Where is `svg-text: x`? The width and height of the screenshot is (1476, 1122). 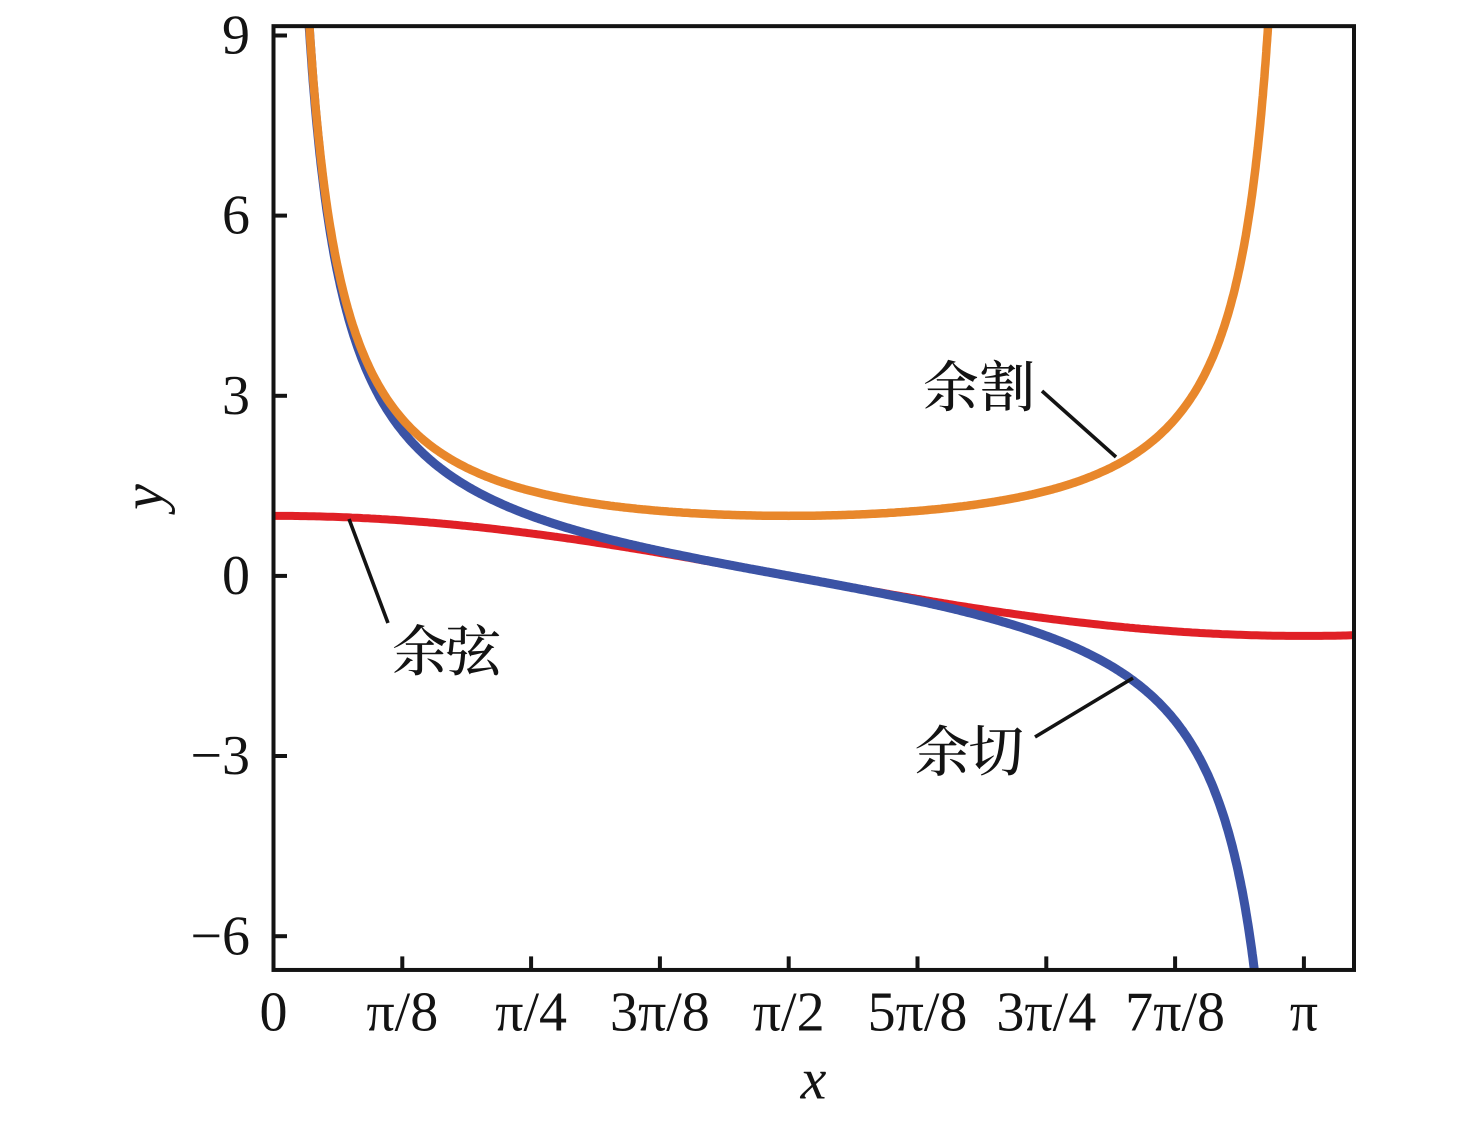
svg-text: x is located at coordinates (813, 1078).